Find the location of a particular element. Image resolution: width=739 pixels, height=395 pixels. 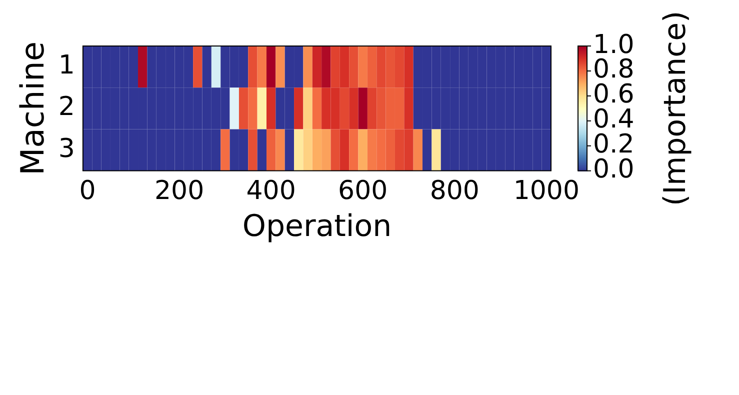

color-bar-label: 0.0 is located at coordinates (613, 169).